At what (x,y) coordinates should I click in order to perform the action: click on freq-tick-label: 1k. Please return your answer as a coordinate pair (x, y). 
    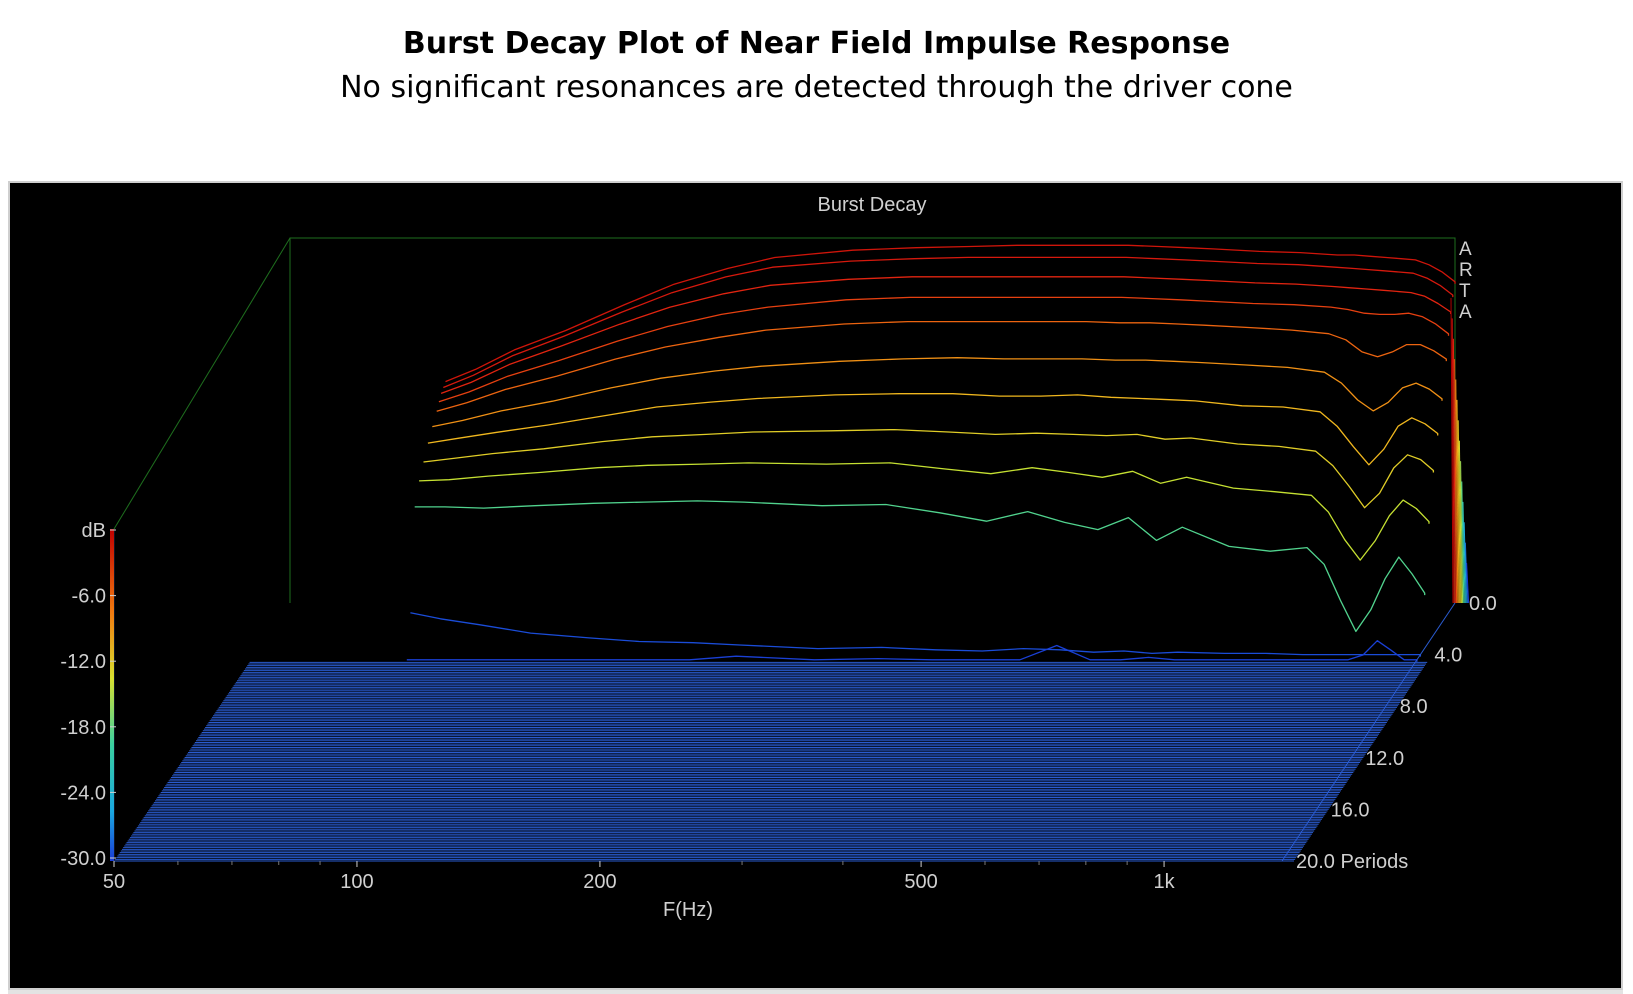
    Looking at the image, I should click on (1164, 882).